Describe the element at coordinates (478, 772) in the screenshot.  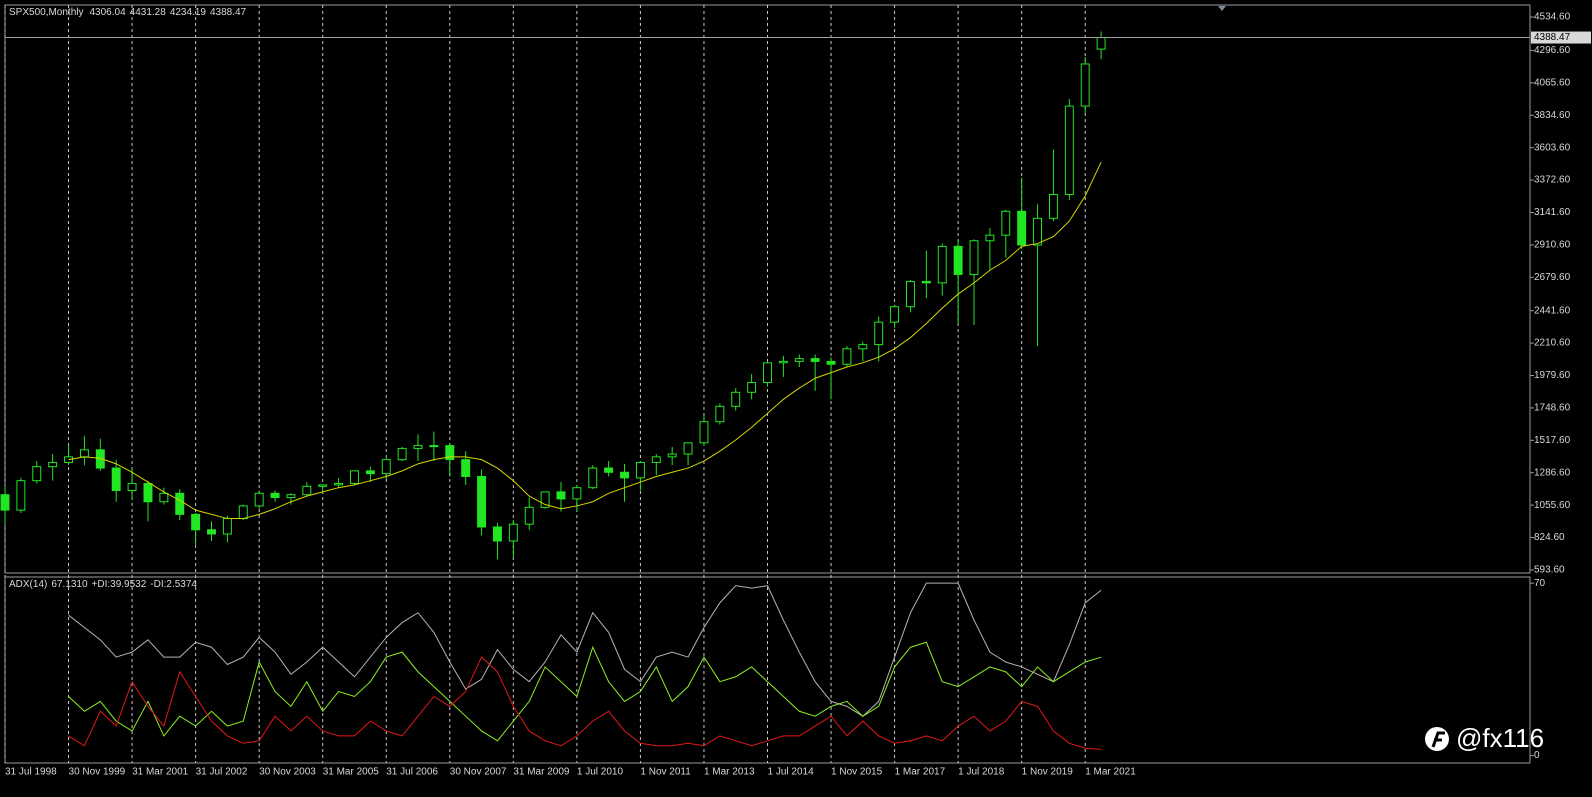
I see `x-tick-label: 30 Nov 2007` at that location.